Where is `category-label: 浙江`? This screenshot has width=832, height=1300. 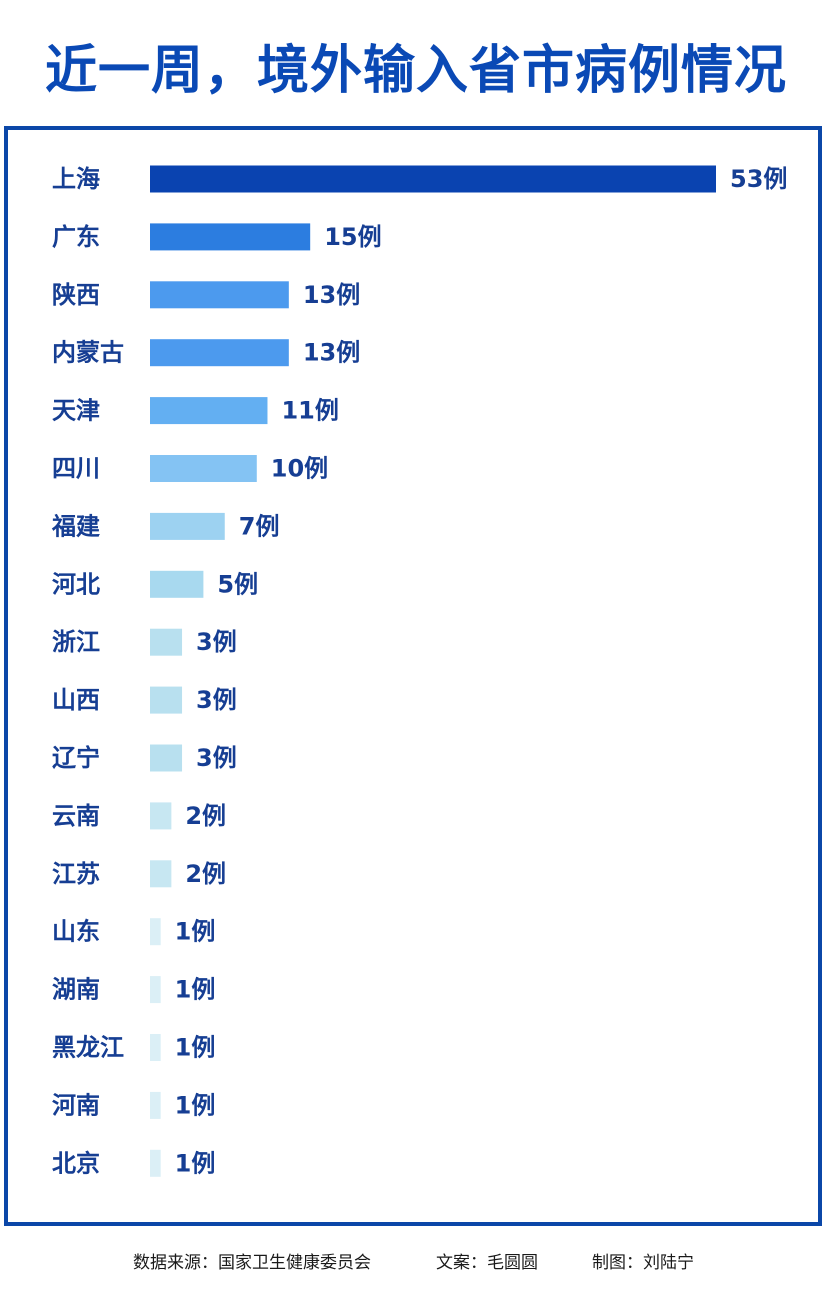
category-label: 浙江 is located at coordinates (76, 642).